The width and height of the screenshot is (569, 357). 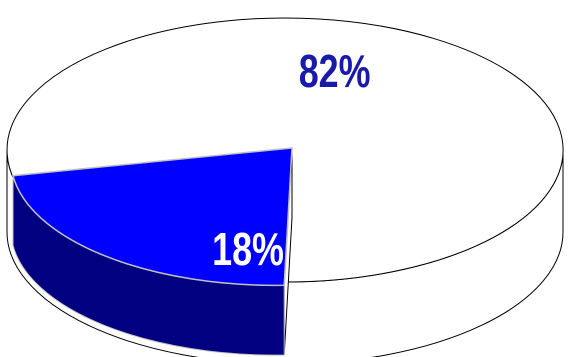 I want to click on small-slice-label: 18%, so click(x=248, y=249).